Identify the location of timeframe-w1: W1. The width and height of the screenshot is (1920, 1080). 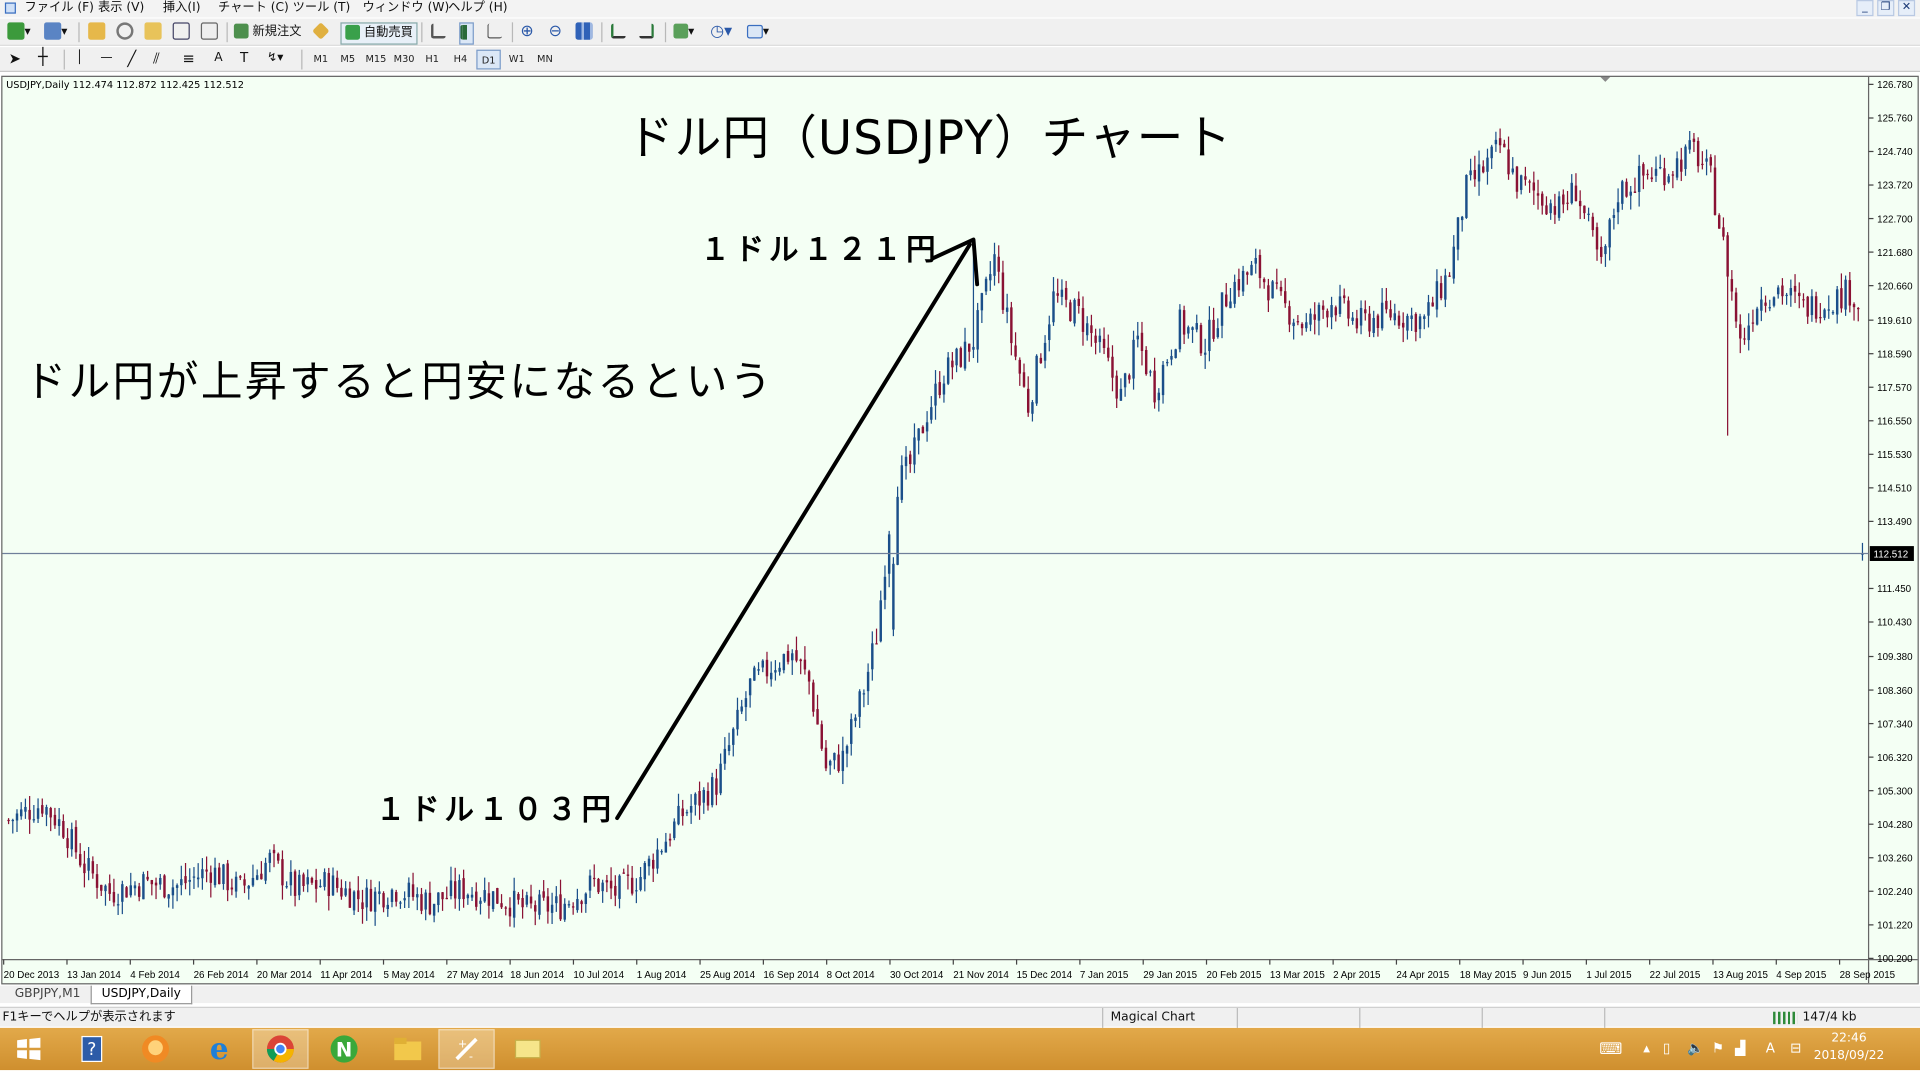
(516, 59).